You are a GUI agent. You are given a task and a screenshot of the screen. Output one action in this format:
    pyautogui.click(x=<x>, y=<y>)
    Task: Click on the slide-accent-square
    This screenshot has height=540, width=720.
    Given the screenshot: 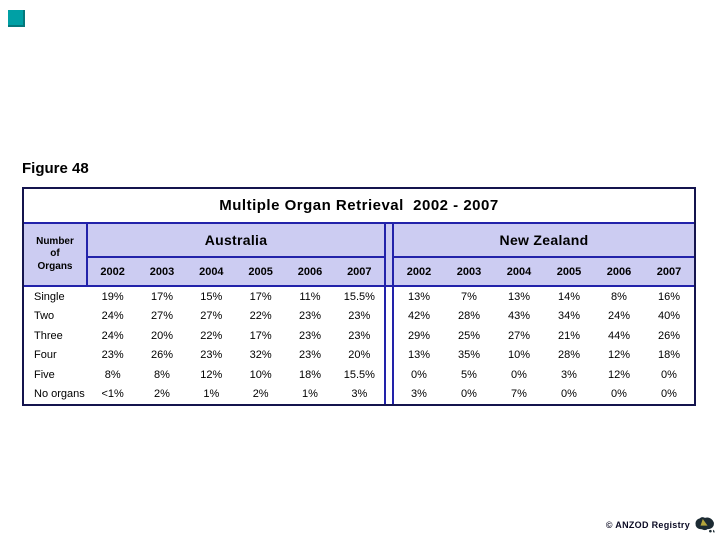 What is the action you would take?
    pyautogui.click(x=16, y=18)
    